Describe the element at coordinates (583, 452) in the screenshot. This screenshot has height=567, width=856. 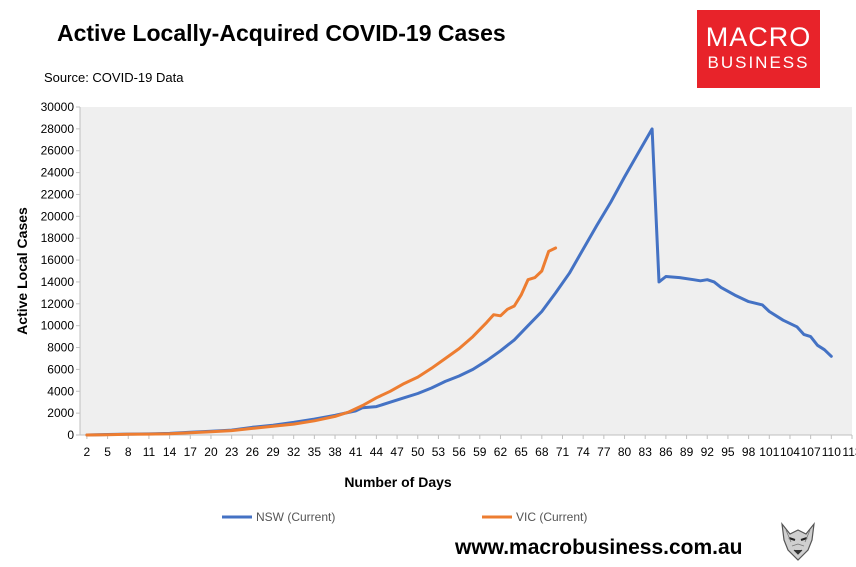
I see `x-tick-label: 74` at that location.